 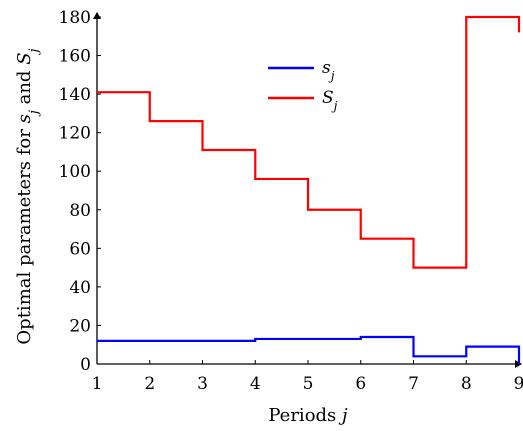 What do you see at coordinates (360, 384) in the screenshot?
I see `x-tick-label: 6` at bounding box center [360, 384].